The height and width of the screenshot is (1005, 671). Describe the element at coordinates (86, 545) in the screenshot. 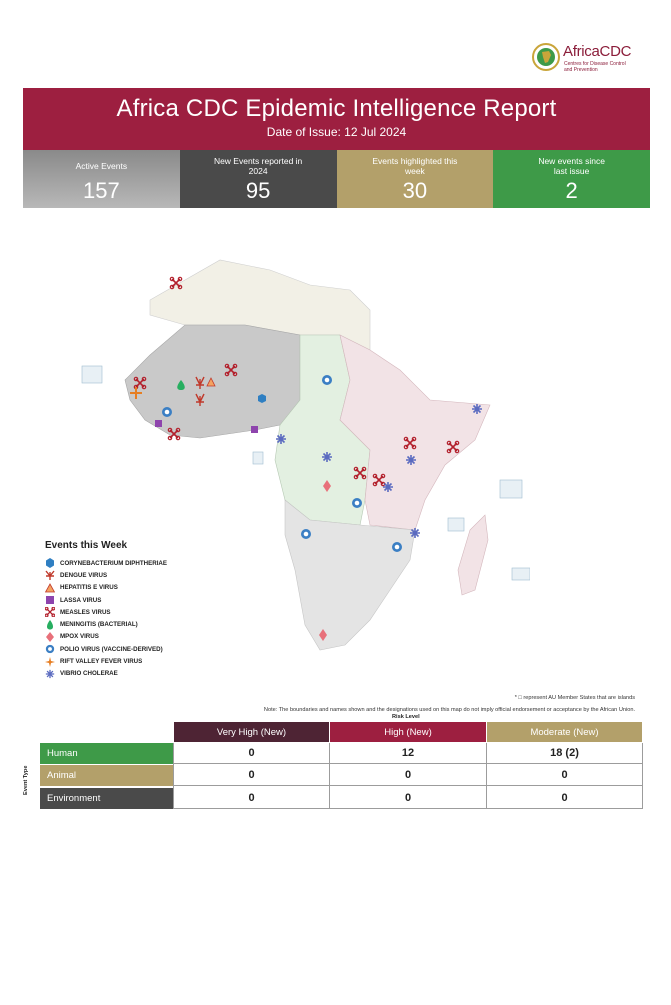

I see `legend-title: Events this Week` at that location.